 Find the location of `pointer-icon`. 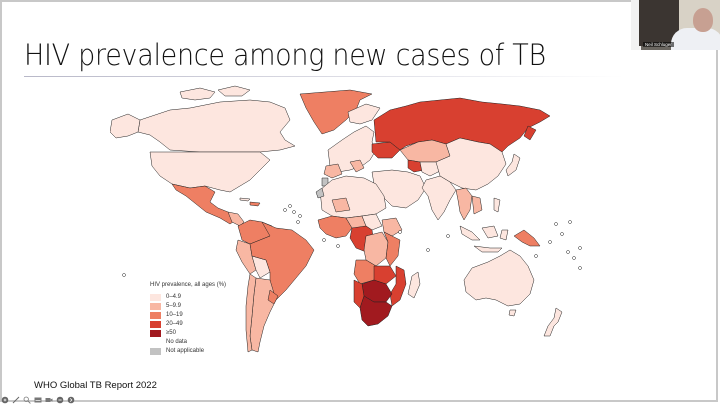

pointer-icon is located at coordinates (5, 400).